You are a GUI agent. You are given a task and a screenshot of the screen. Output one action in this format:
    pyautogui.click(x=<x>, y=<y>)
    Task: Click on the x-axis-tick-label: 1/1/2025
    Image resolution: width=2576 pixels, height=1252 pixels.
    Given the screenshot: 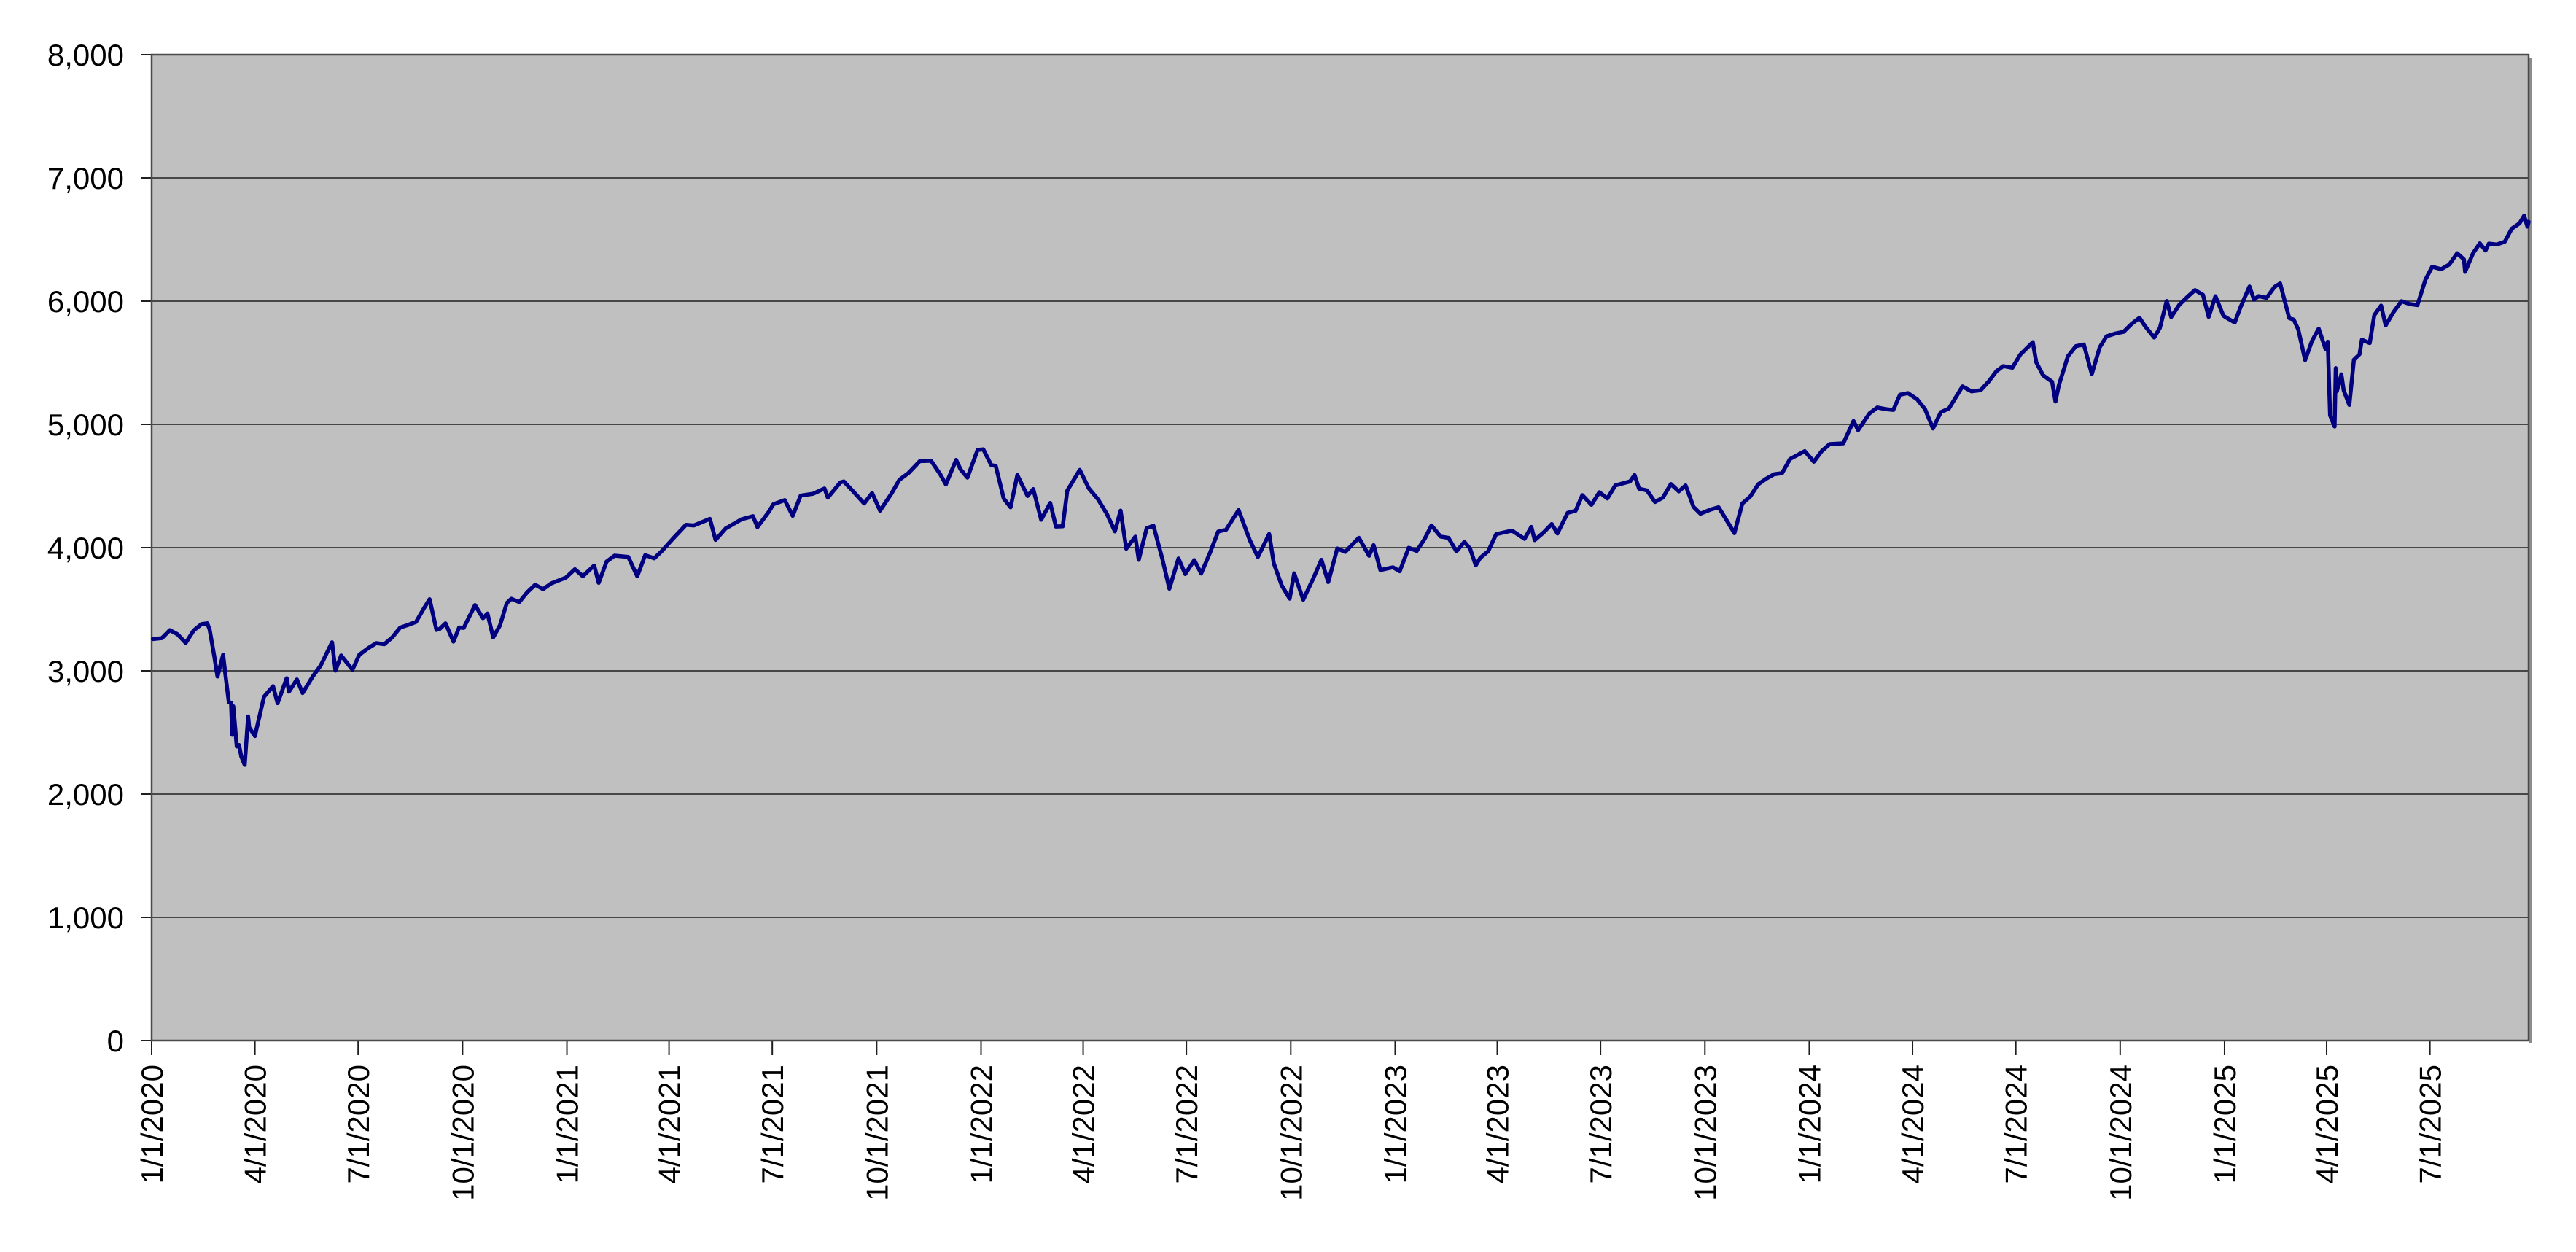 What is the action you would take?
    pyautogui.click(x=2225, y=1124)
    